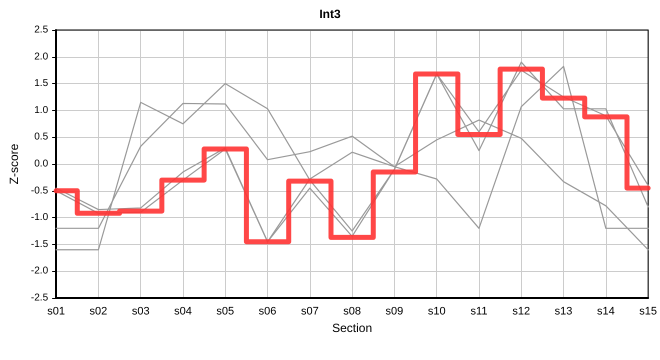 The height and width of the screenshot is (360, 660). I want to click on x-tick-label: s08, so click(352, 312).